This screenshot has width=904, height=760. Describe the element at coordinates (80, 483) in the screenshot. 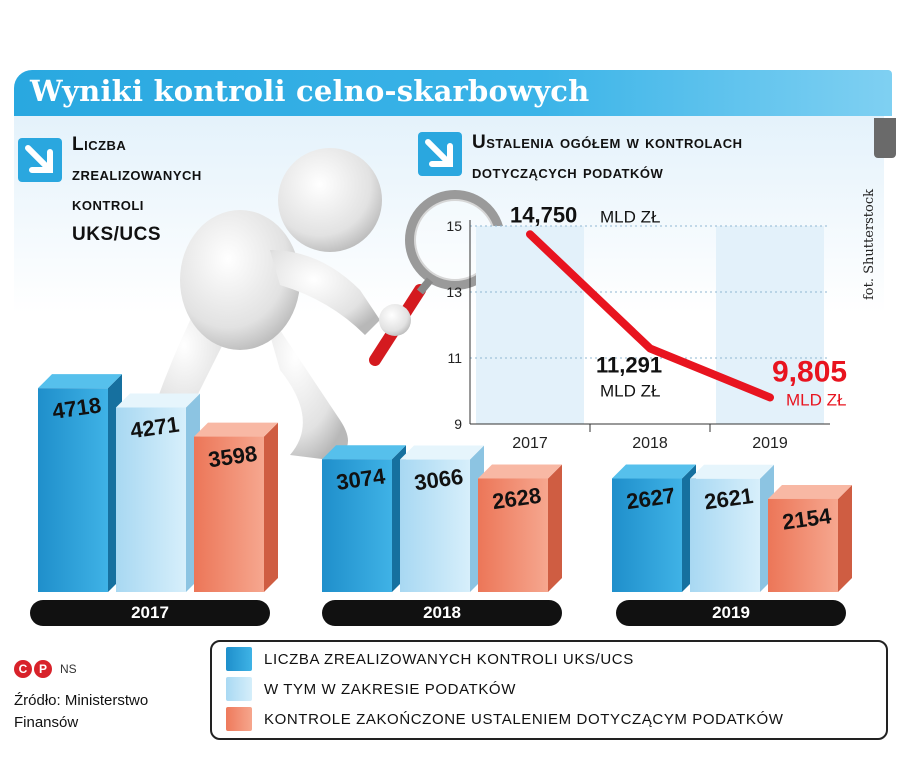

I see `bar: 4718` at that location.